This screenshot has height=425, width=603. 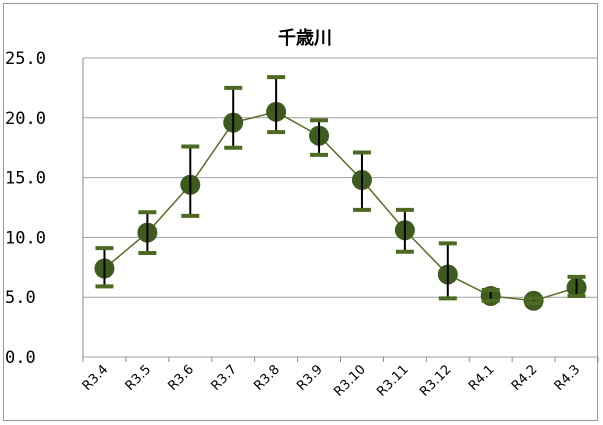 I want to click on x-tick-label: R3.7, so click(x=224, y=378).